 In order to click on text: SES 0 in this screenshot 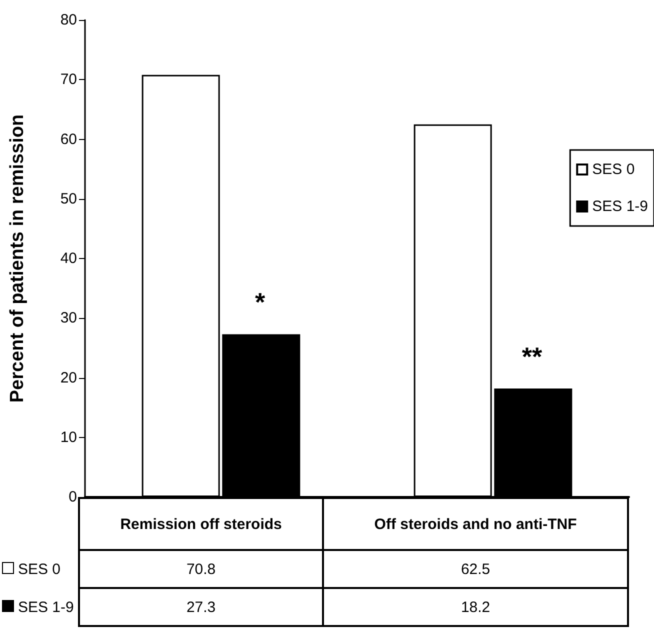, I will do `click(39, 569)`.